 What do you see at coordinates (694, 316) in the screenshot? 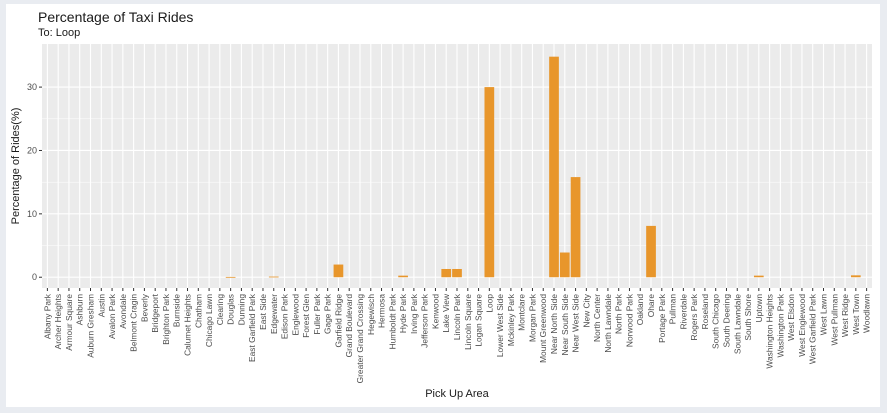
I see `x-tick-label: Rogers Park` at bounding box center [694, 316].